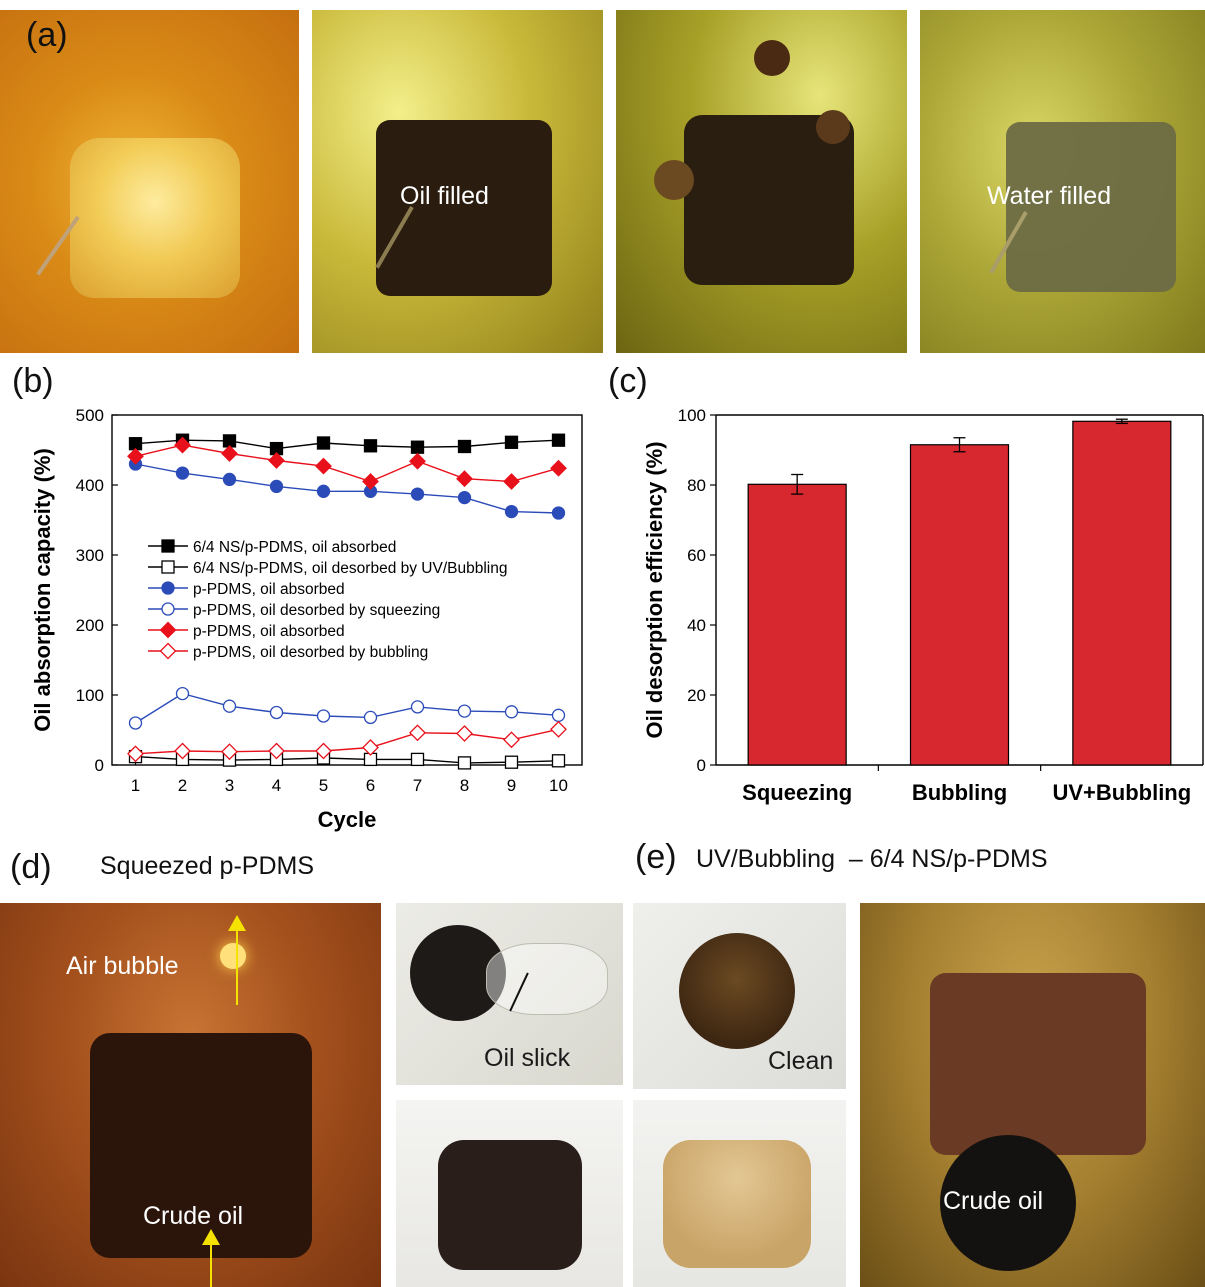 Image resolution: width=1205 pixels, height=1287 pixels. Describe the element at coordinates (276, 785) in the screenshot. I see `x-tick-label: 4` at that location.